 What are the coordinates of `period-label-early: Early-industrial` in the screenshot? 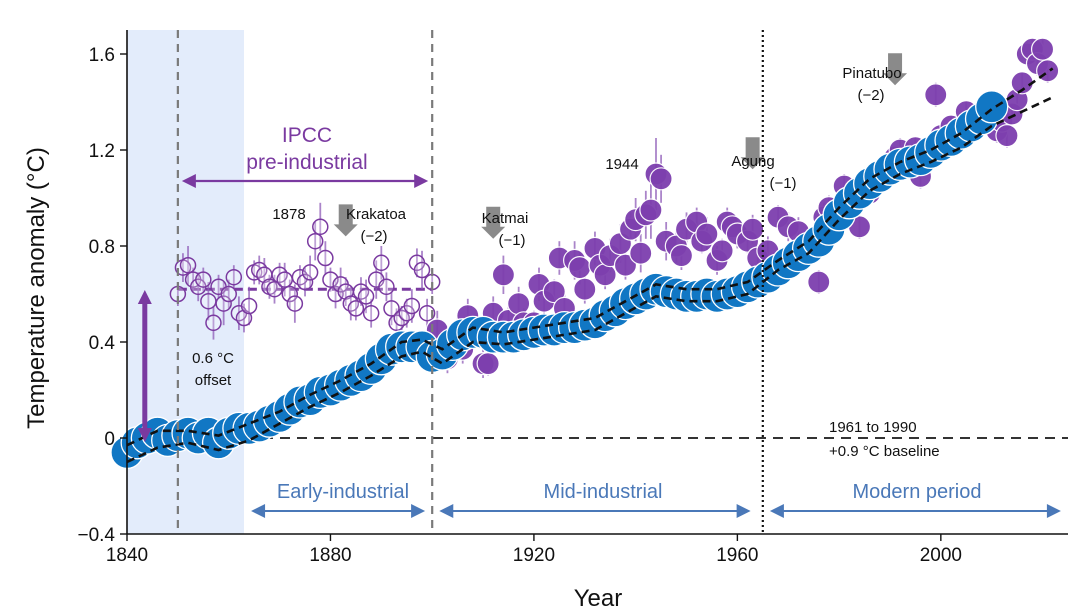 It's located at (343, 492).